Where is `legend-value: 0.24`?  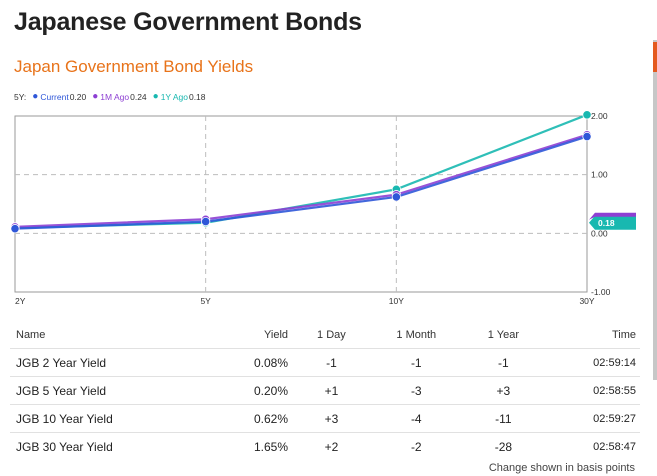
legend-value: 0.24 is located at coordinates (138, 97).